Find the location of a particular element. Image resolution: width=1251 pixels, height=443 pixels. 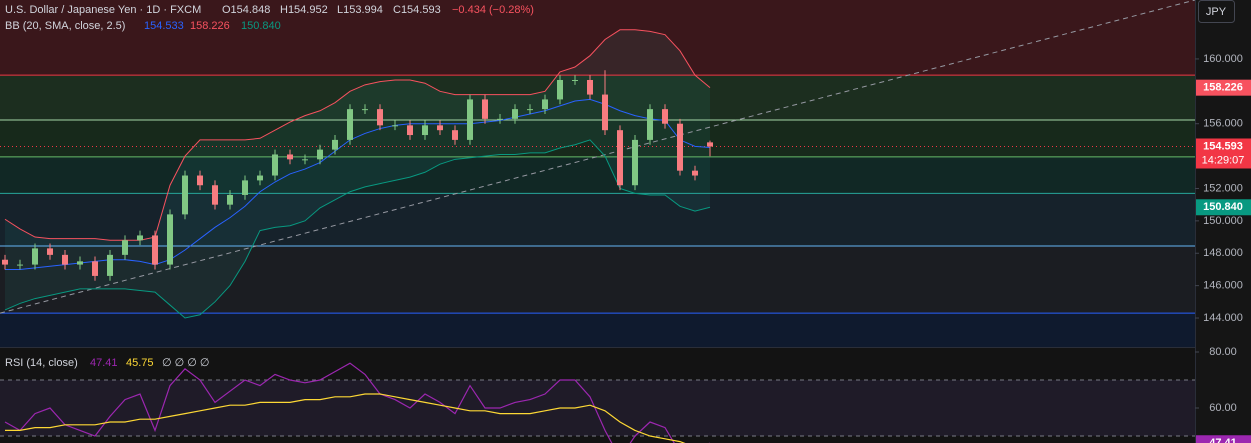

legend-value: 47.41 is located at coordinates (104, 363).